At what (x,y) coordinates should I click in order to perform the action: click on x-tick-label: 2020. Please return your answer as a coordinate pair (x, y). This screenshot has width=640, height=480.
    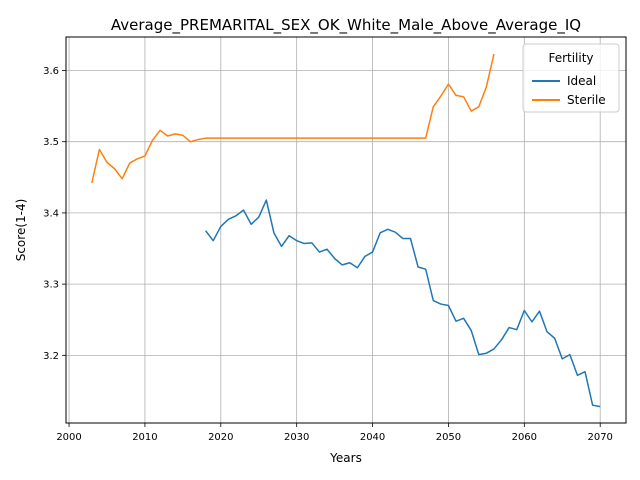
    Looking at the image, I should click on (220, 437).